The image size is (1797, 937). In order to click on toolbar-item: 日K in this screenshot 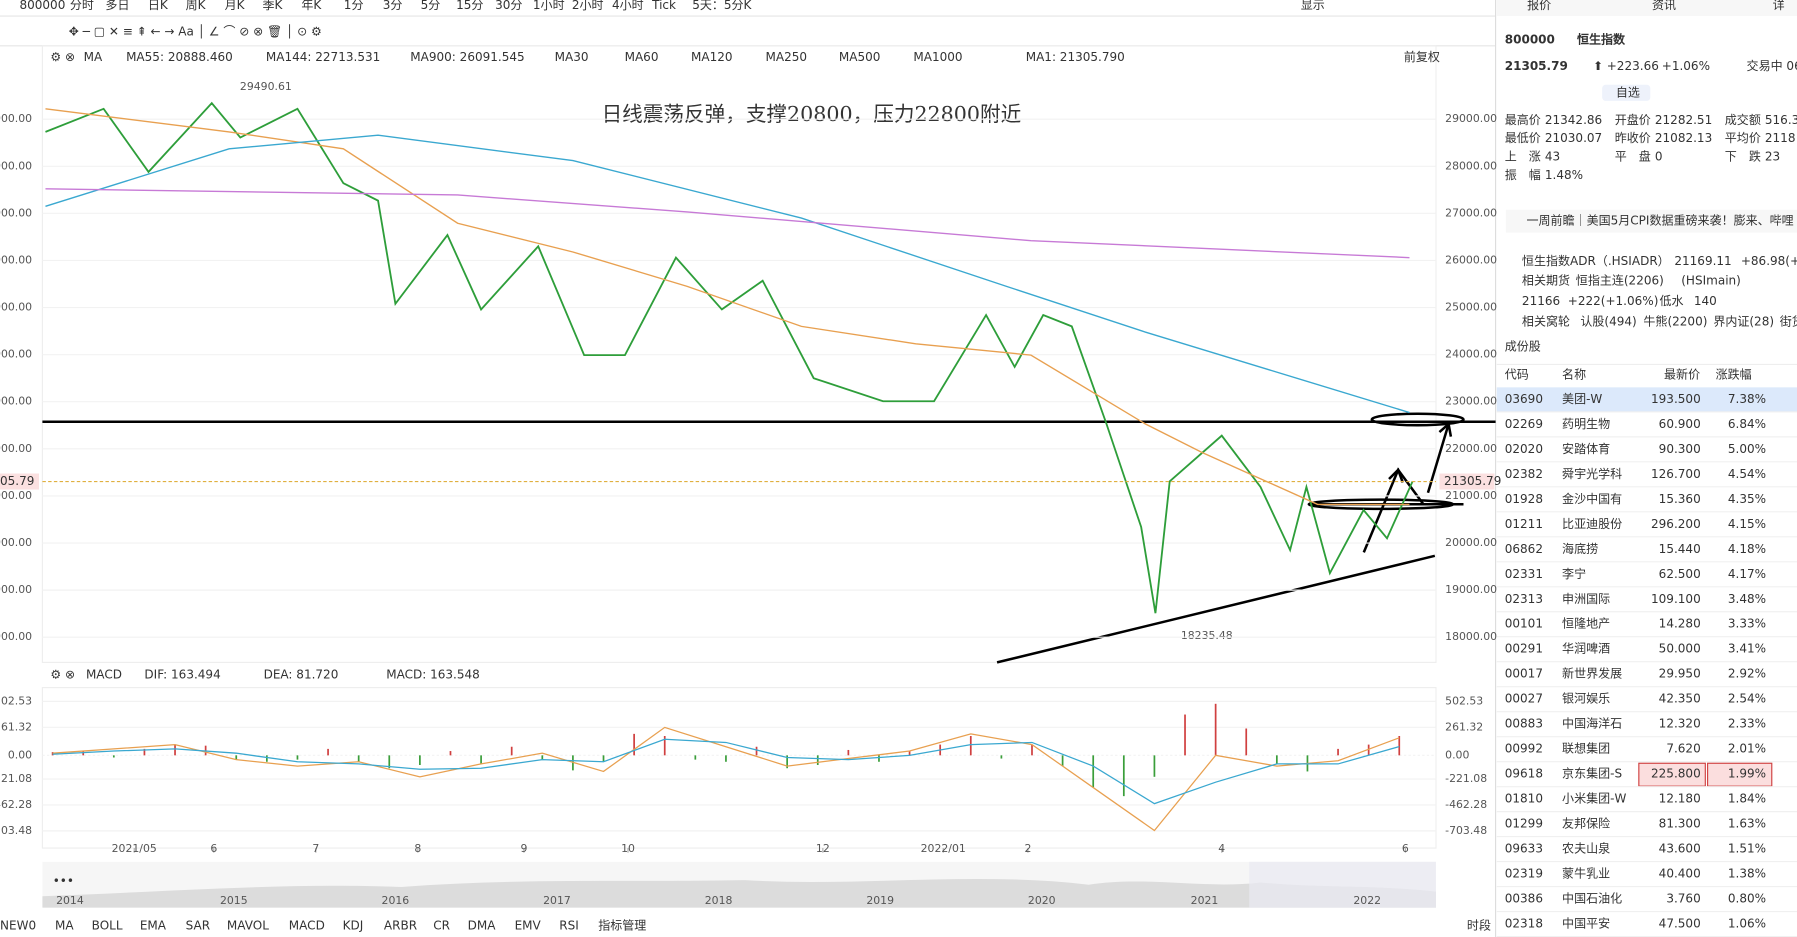, I will do `click(158, 6)`.